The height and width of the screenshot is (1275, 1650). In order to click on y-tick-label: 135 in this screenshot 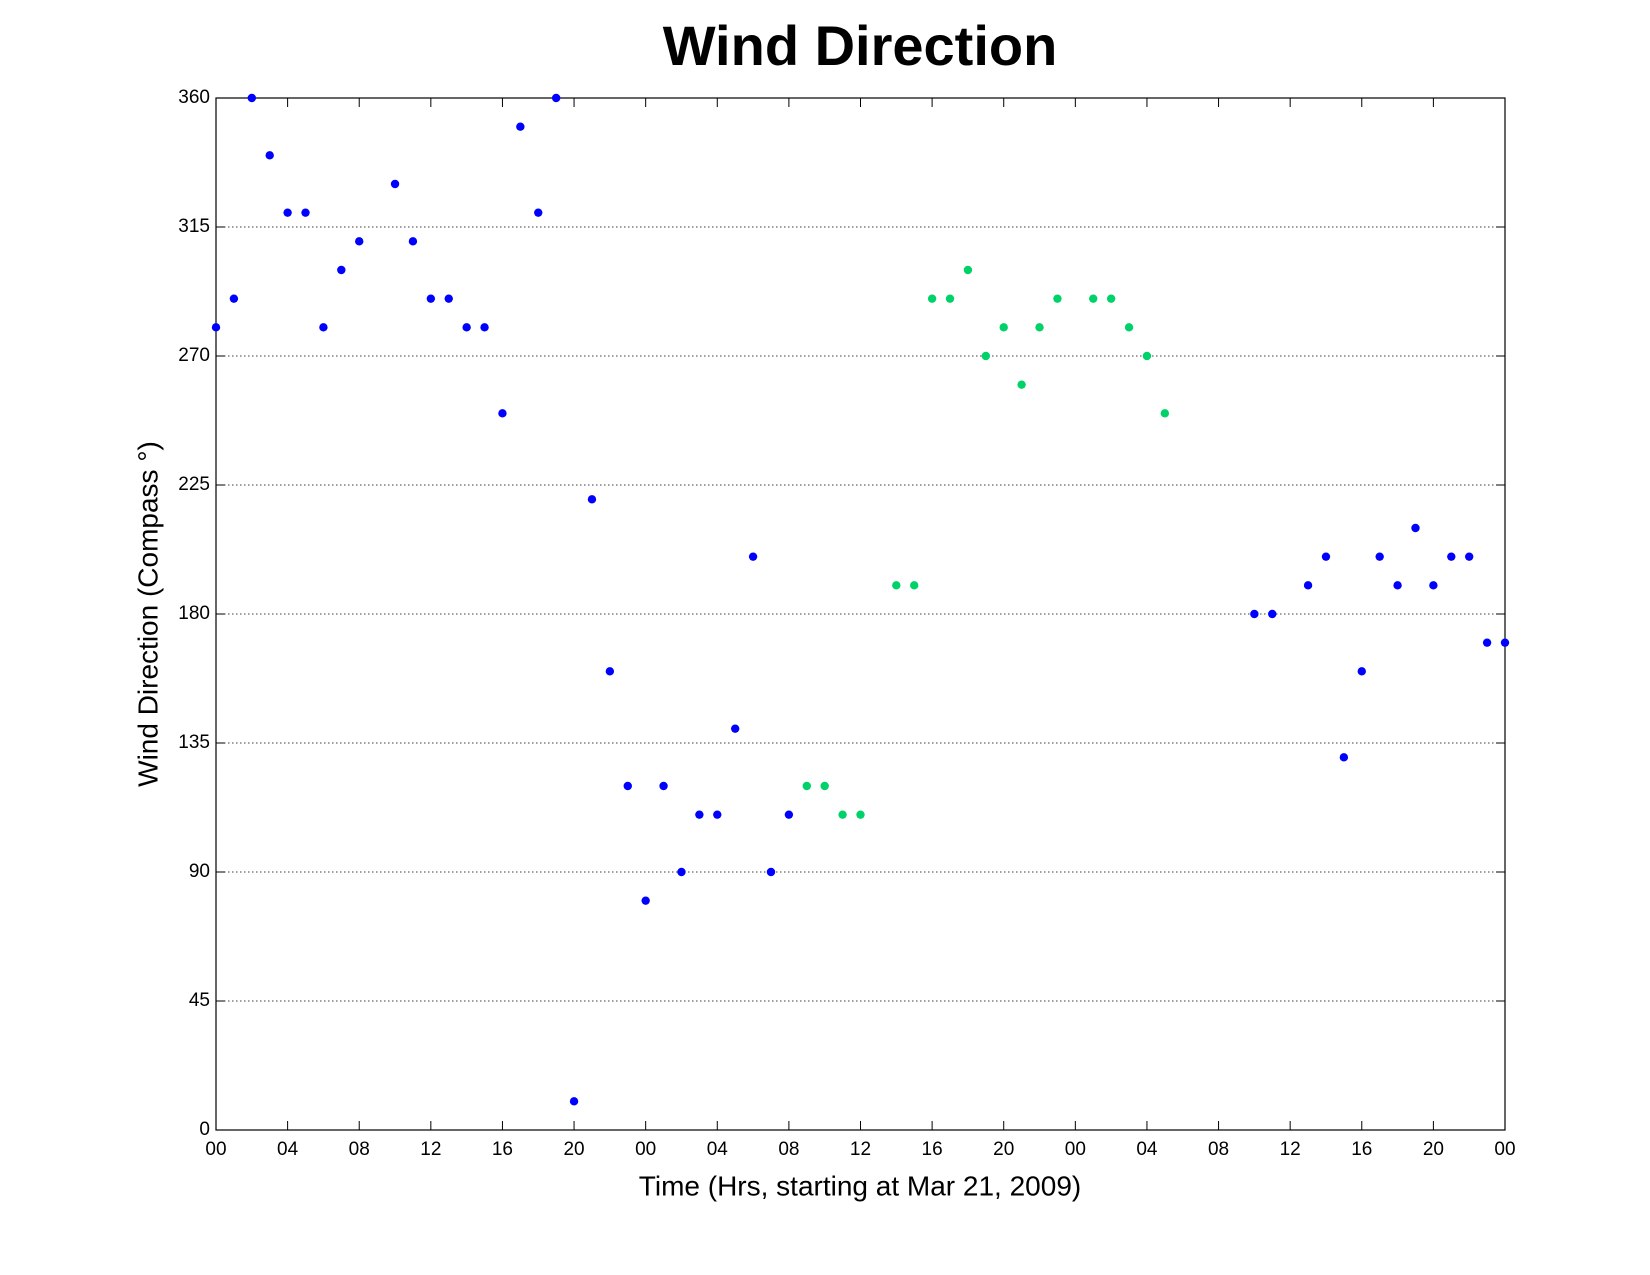, I will do `click(194, 742)`.